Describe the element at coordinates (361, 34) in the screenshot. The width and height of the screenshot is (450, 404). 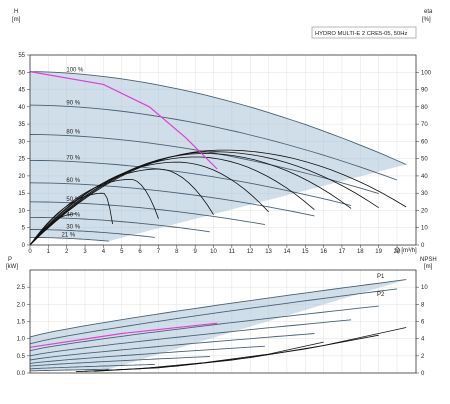
I see `chart-title: HYDRO MULTI-E 2 CRE5-05, 50Hz` at that location.